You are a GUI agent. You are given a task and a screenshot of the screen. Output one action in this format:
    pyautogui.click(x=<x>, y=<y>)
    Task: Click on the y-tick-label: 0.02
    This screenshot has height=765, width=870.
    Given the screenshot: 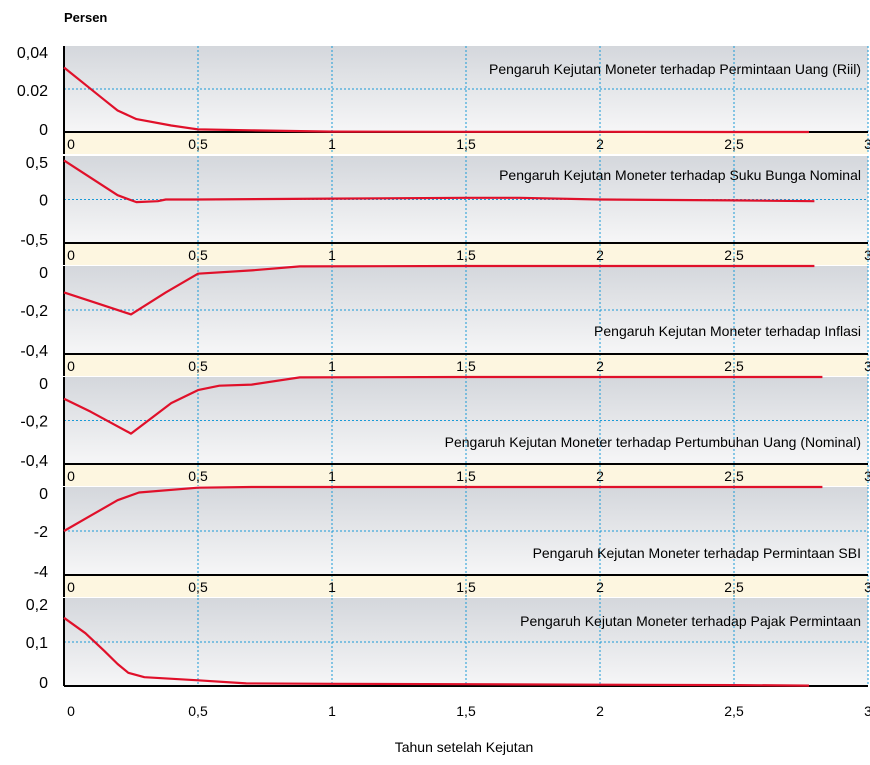 What is the action you would take?
    pyautogui.click(x=32, y=91)
    